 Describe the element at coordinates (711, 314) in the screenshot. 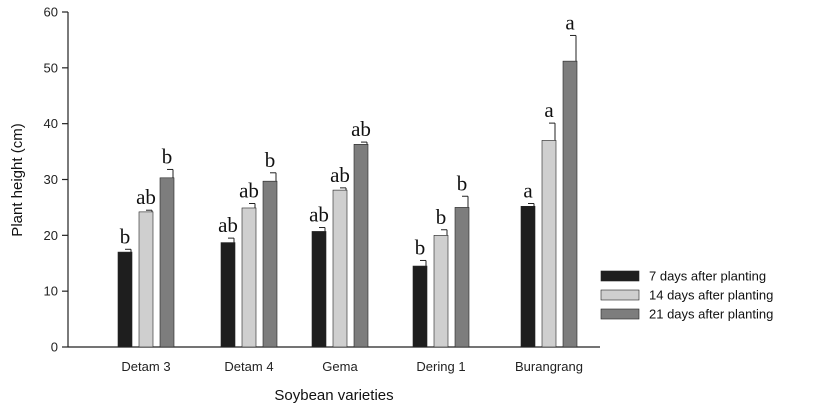

I see `legend-label: 21 days after planting` at that location.